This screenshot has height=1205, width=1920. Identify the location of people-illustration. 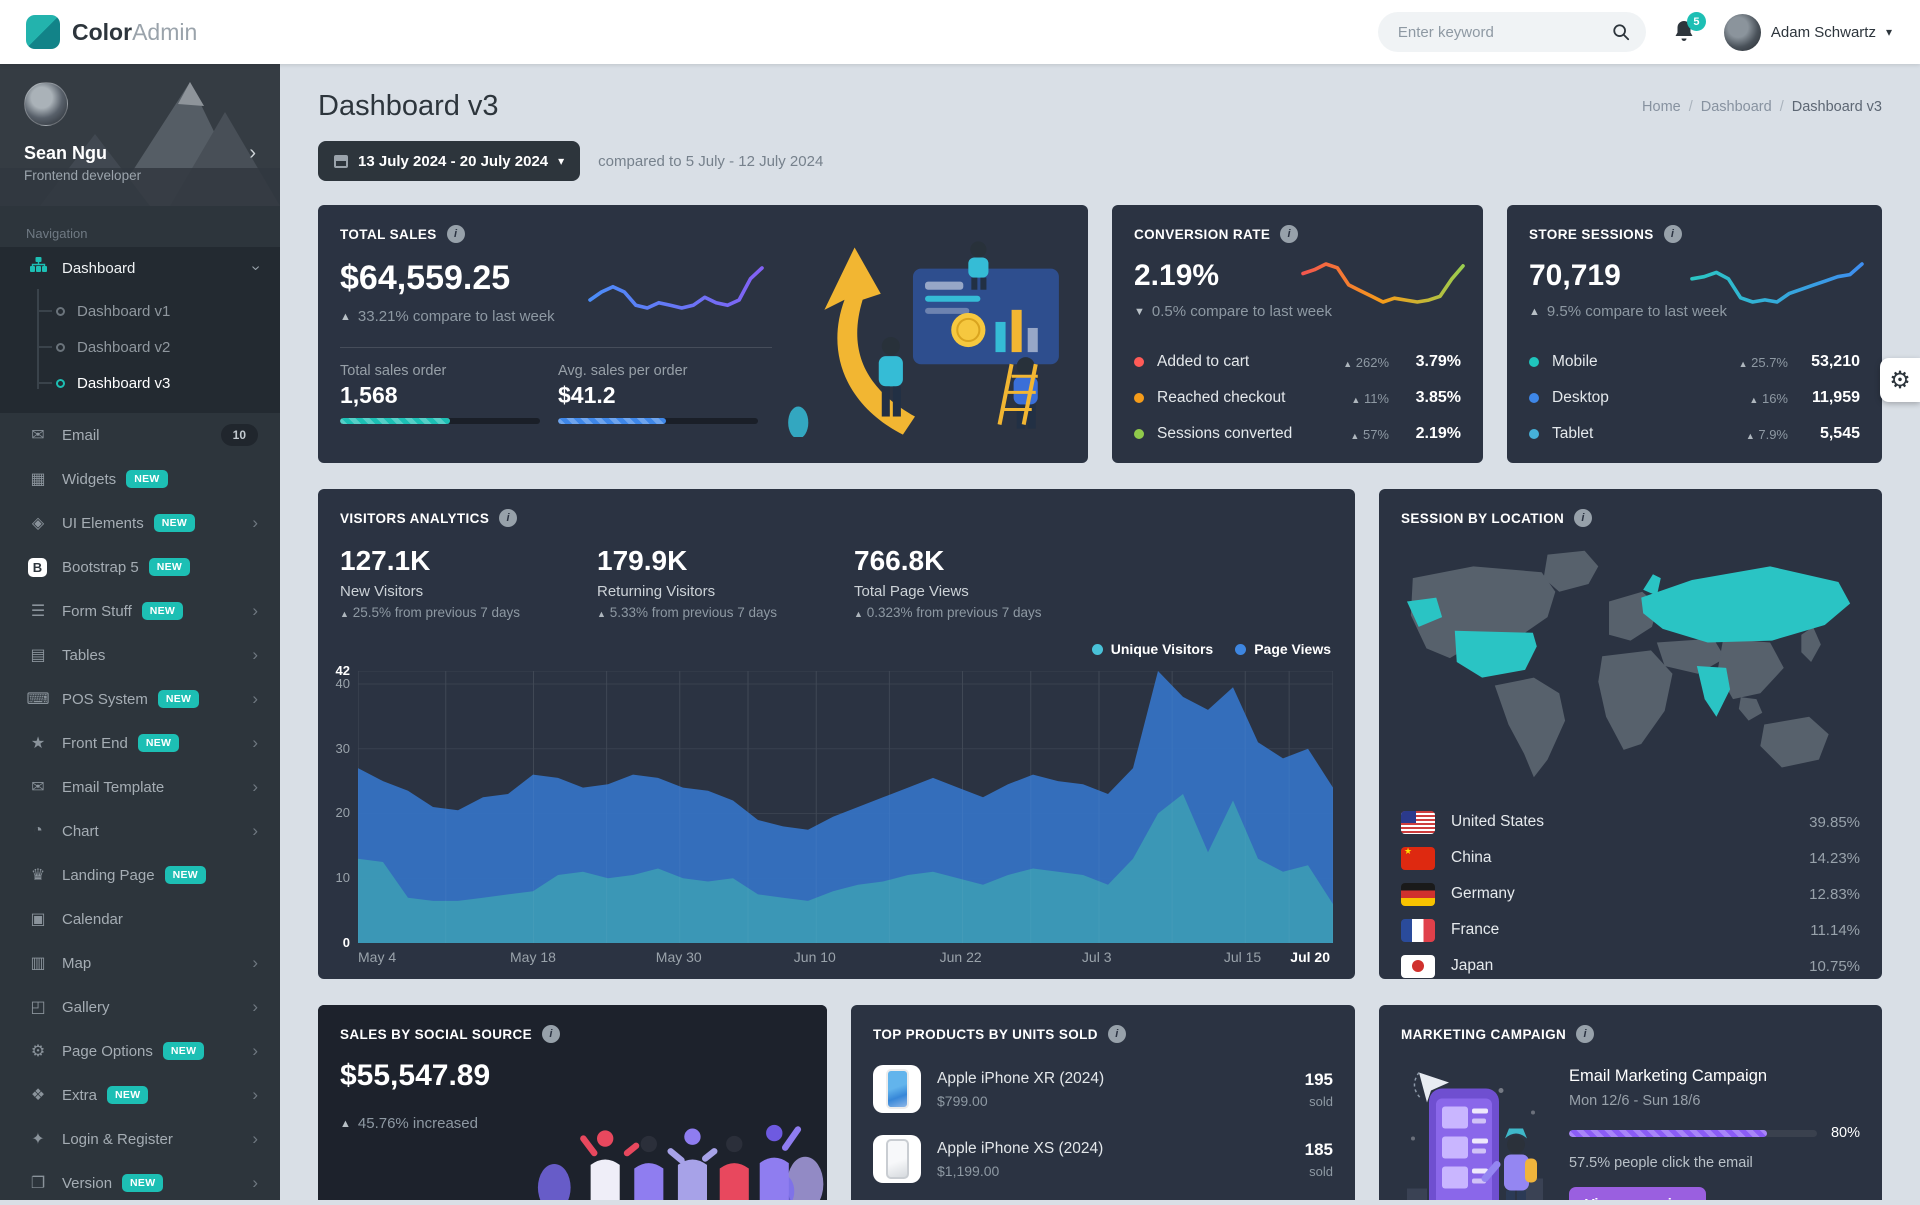
(680, 1162).